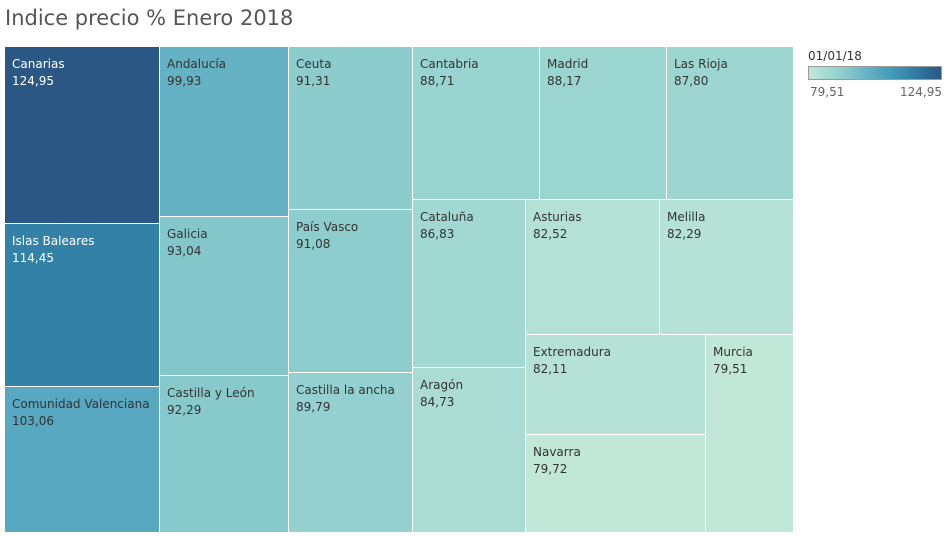 The width and height of the screenshot is (947, 536). Describe the element at coordinates (616, 484) in the screenshot. I see `treemap-tile-navarra: Navarra 79,72` at that location.